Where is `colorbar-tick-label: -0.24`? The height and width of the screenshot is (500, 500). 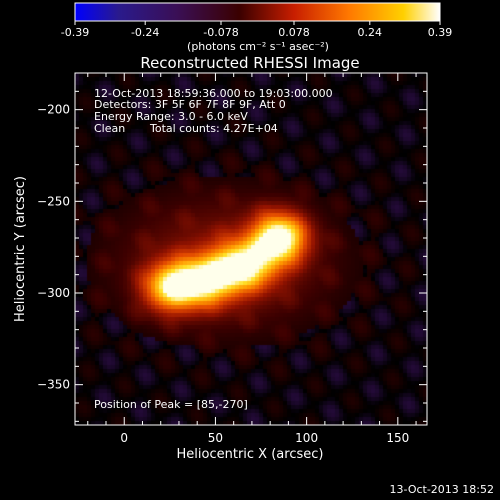 colorbar-tick-label: -0.24 is located at coordinates (145, 32).